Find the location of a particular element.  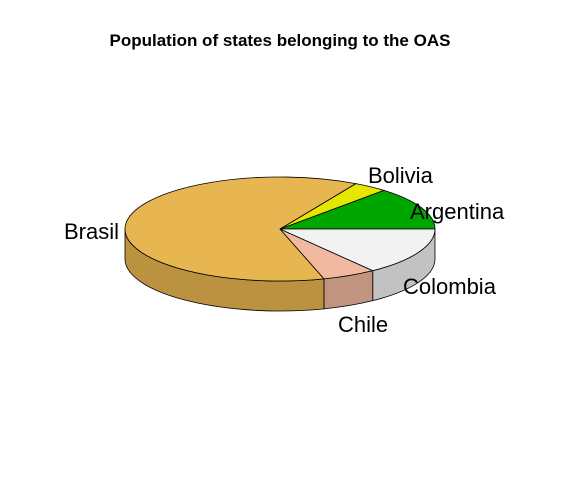

slice-label-brasil: Brasil is located at coordinates (91, 231).